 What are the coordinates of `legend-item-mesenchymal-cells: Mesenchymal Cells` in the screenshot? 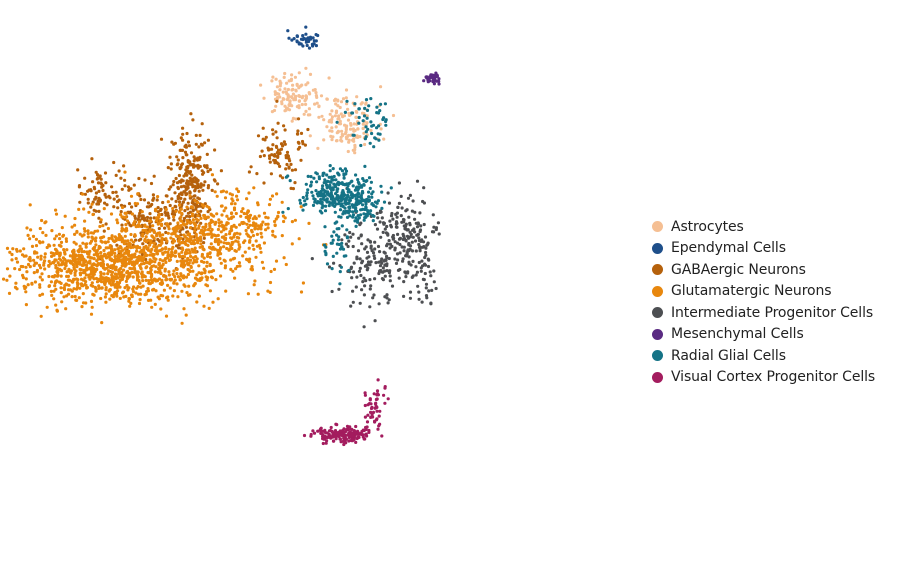 It's located at (763, 335).